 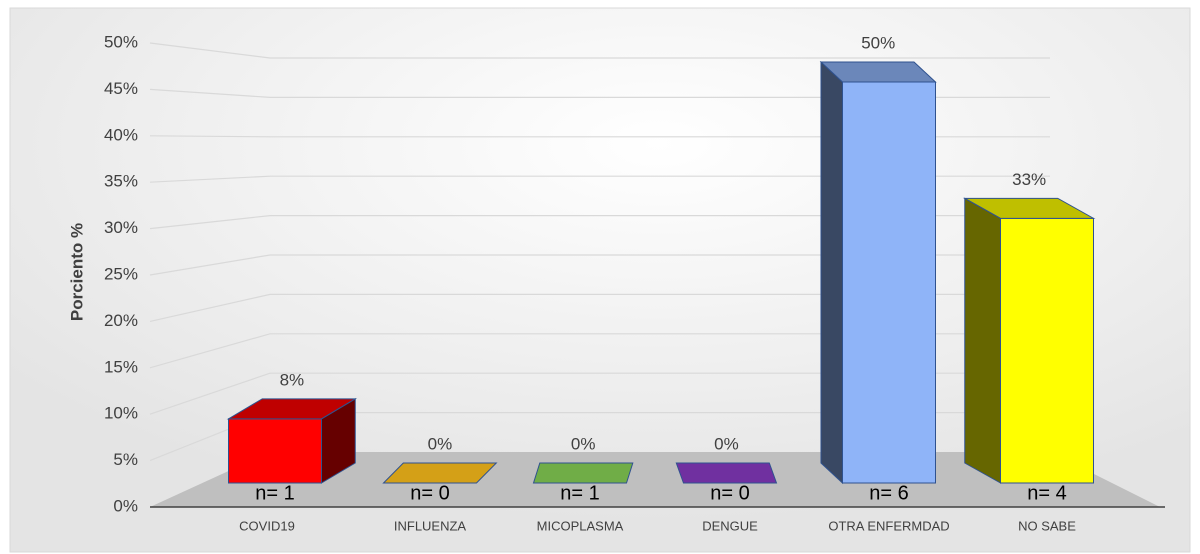 What do you see at coordinates (888, 493) in the screenshot?
I see `annotation: n= 6` at bounding box center [888, 493].